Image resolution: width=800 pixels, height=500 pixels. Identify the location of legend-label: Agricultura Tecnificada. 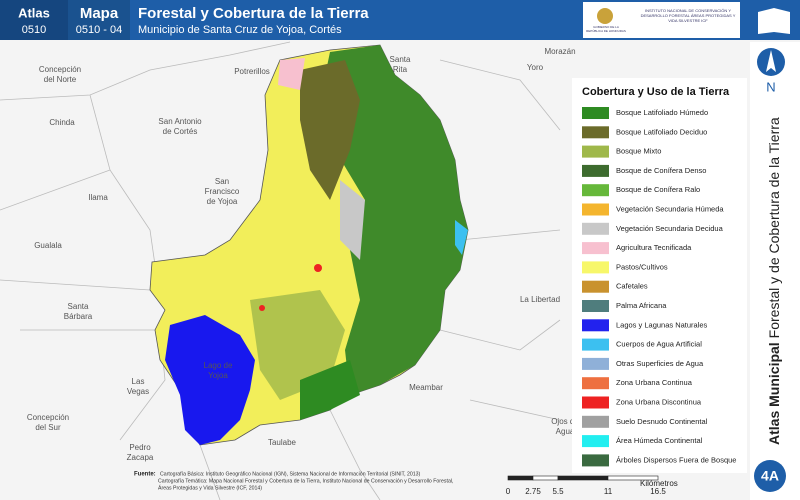
(654, 247).